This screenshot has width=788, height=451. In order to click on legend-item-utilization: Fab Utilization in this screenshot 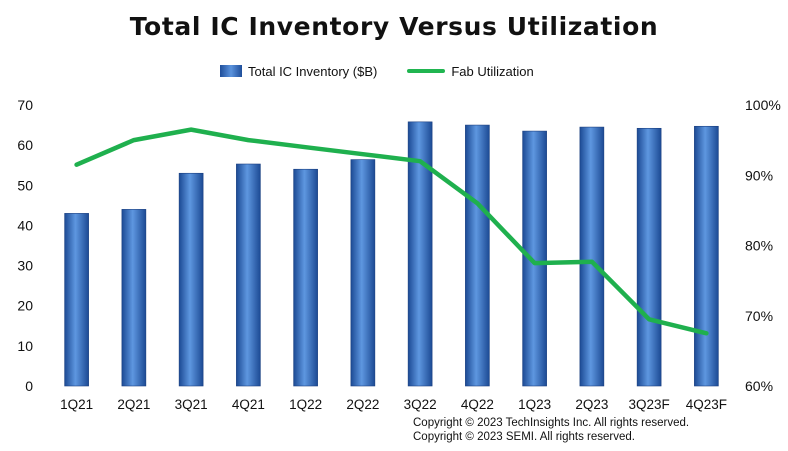, I will do `click(470, 71)`.